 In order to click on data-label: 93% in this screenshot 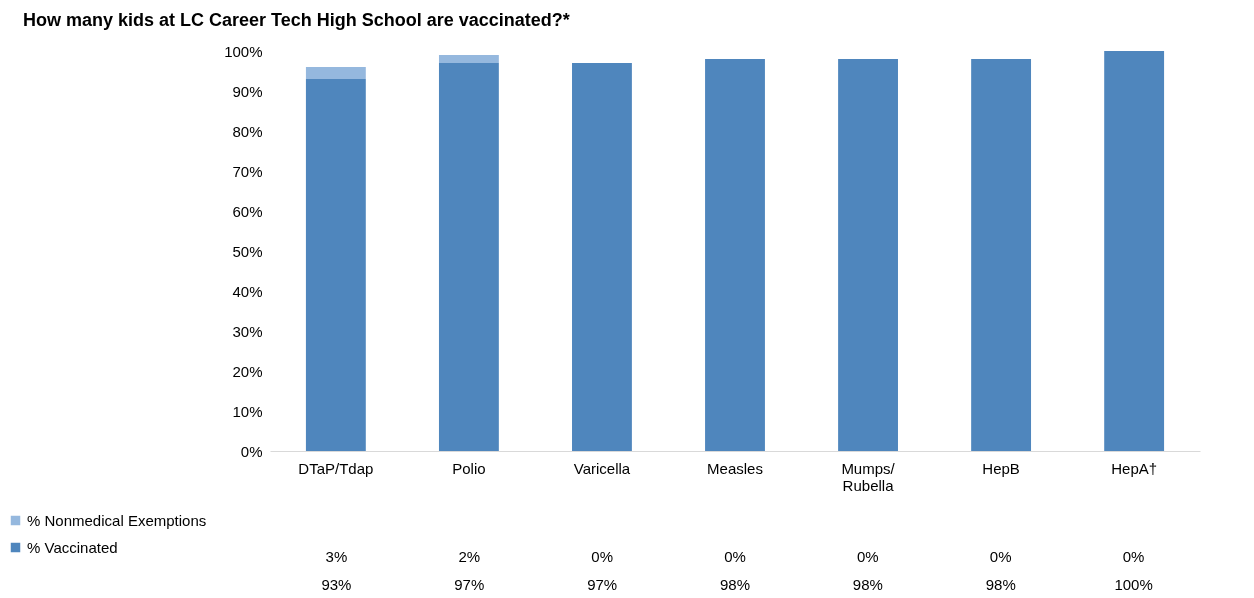, I will do `click(336, 584)`.